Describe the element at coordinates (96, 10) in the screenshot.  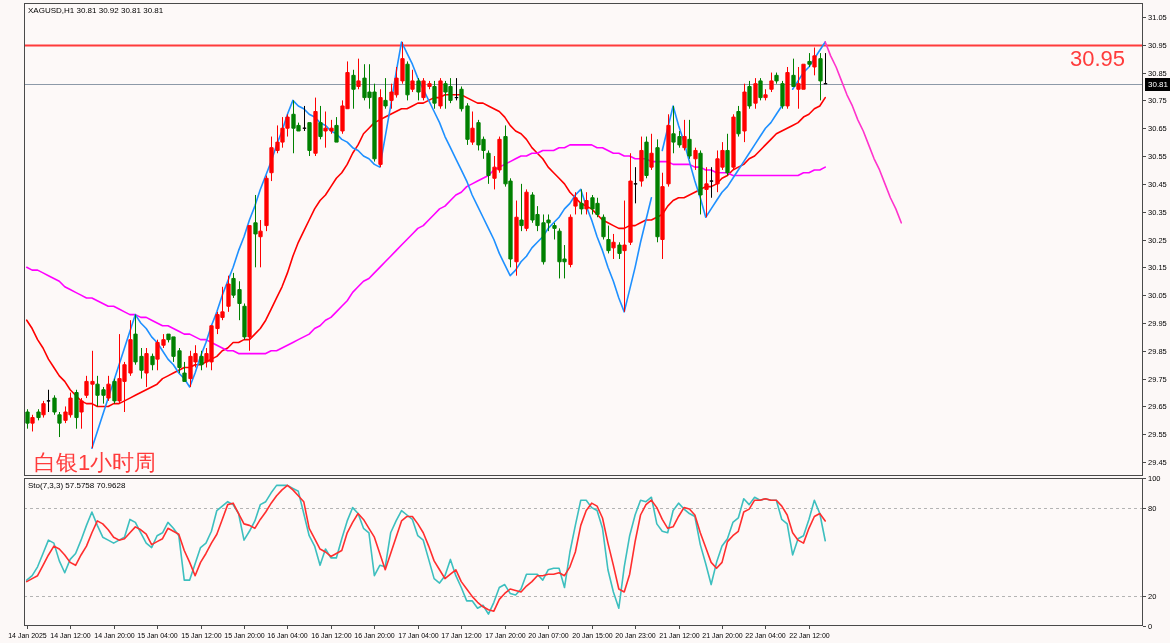
I see `title: XAGUSD,H1 30.81 30.92 30.81 30.81` at that location.